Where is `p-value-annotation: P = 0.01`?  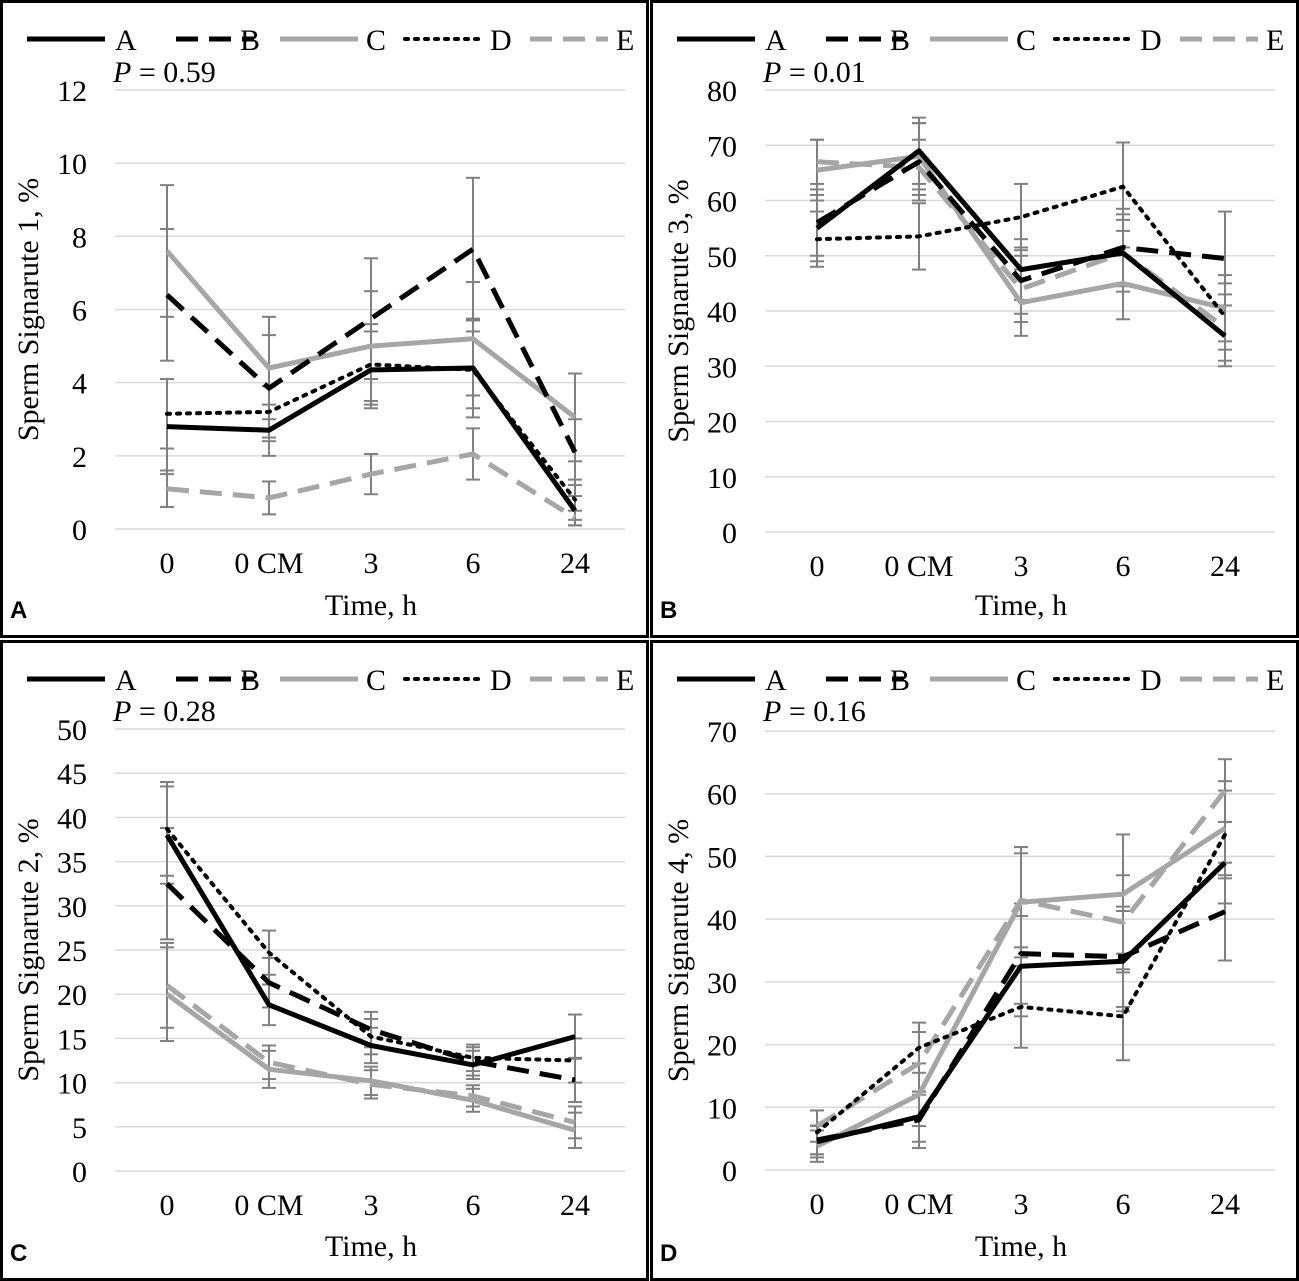
p-value-annotation: P = 0.01 is located at coordinates (814, 72).